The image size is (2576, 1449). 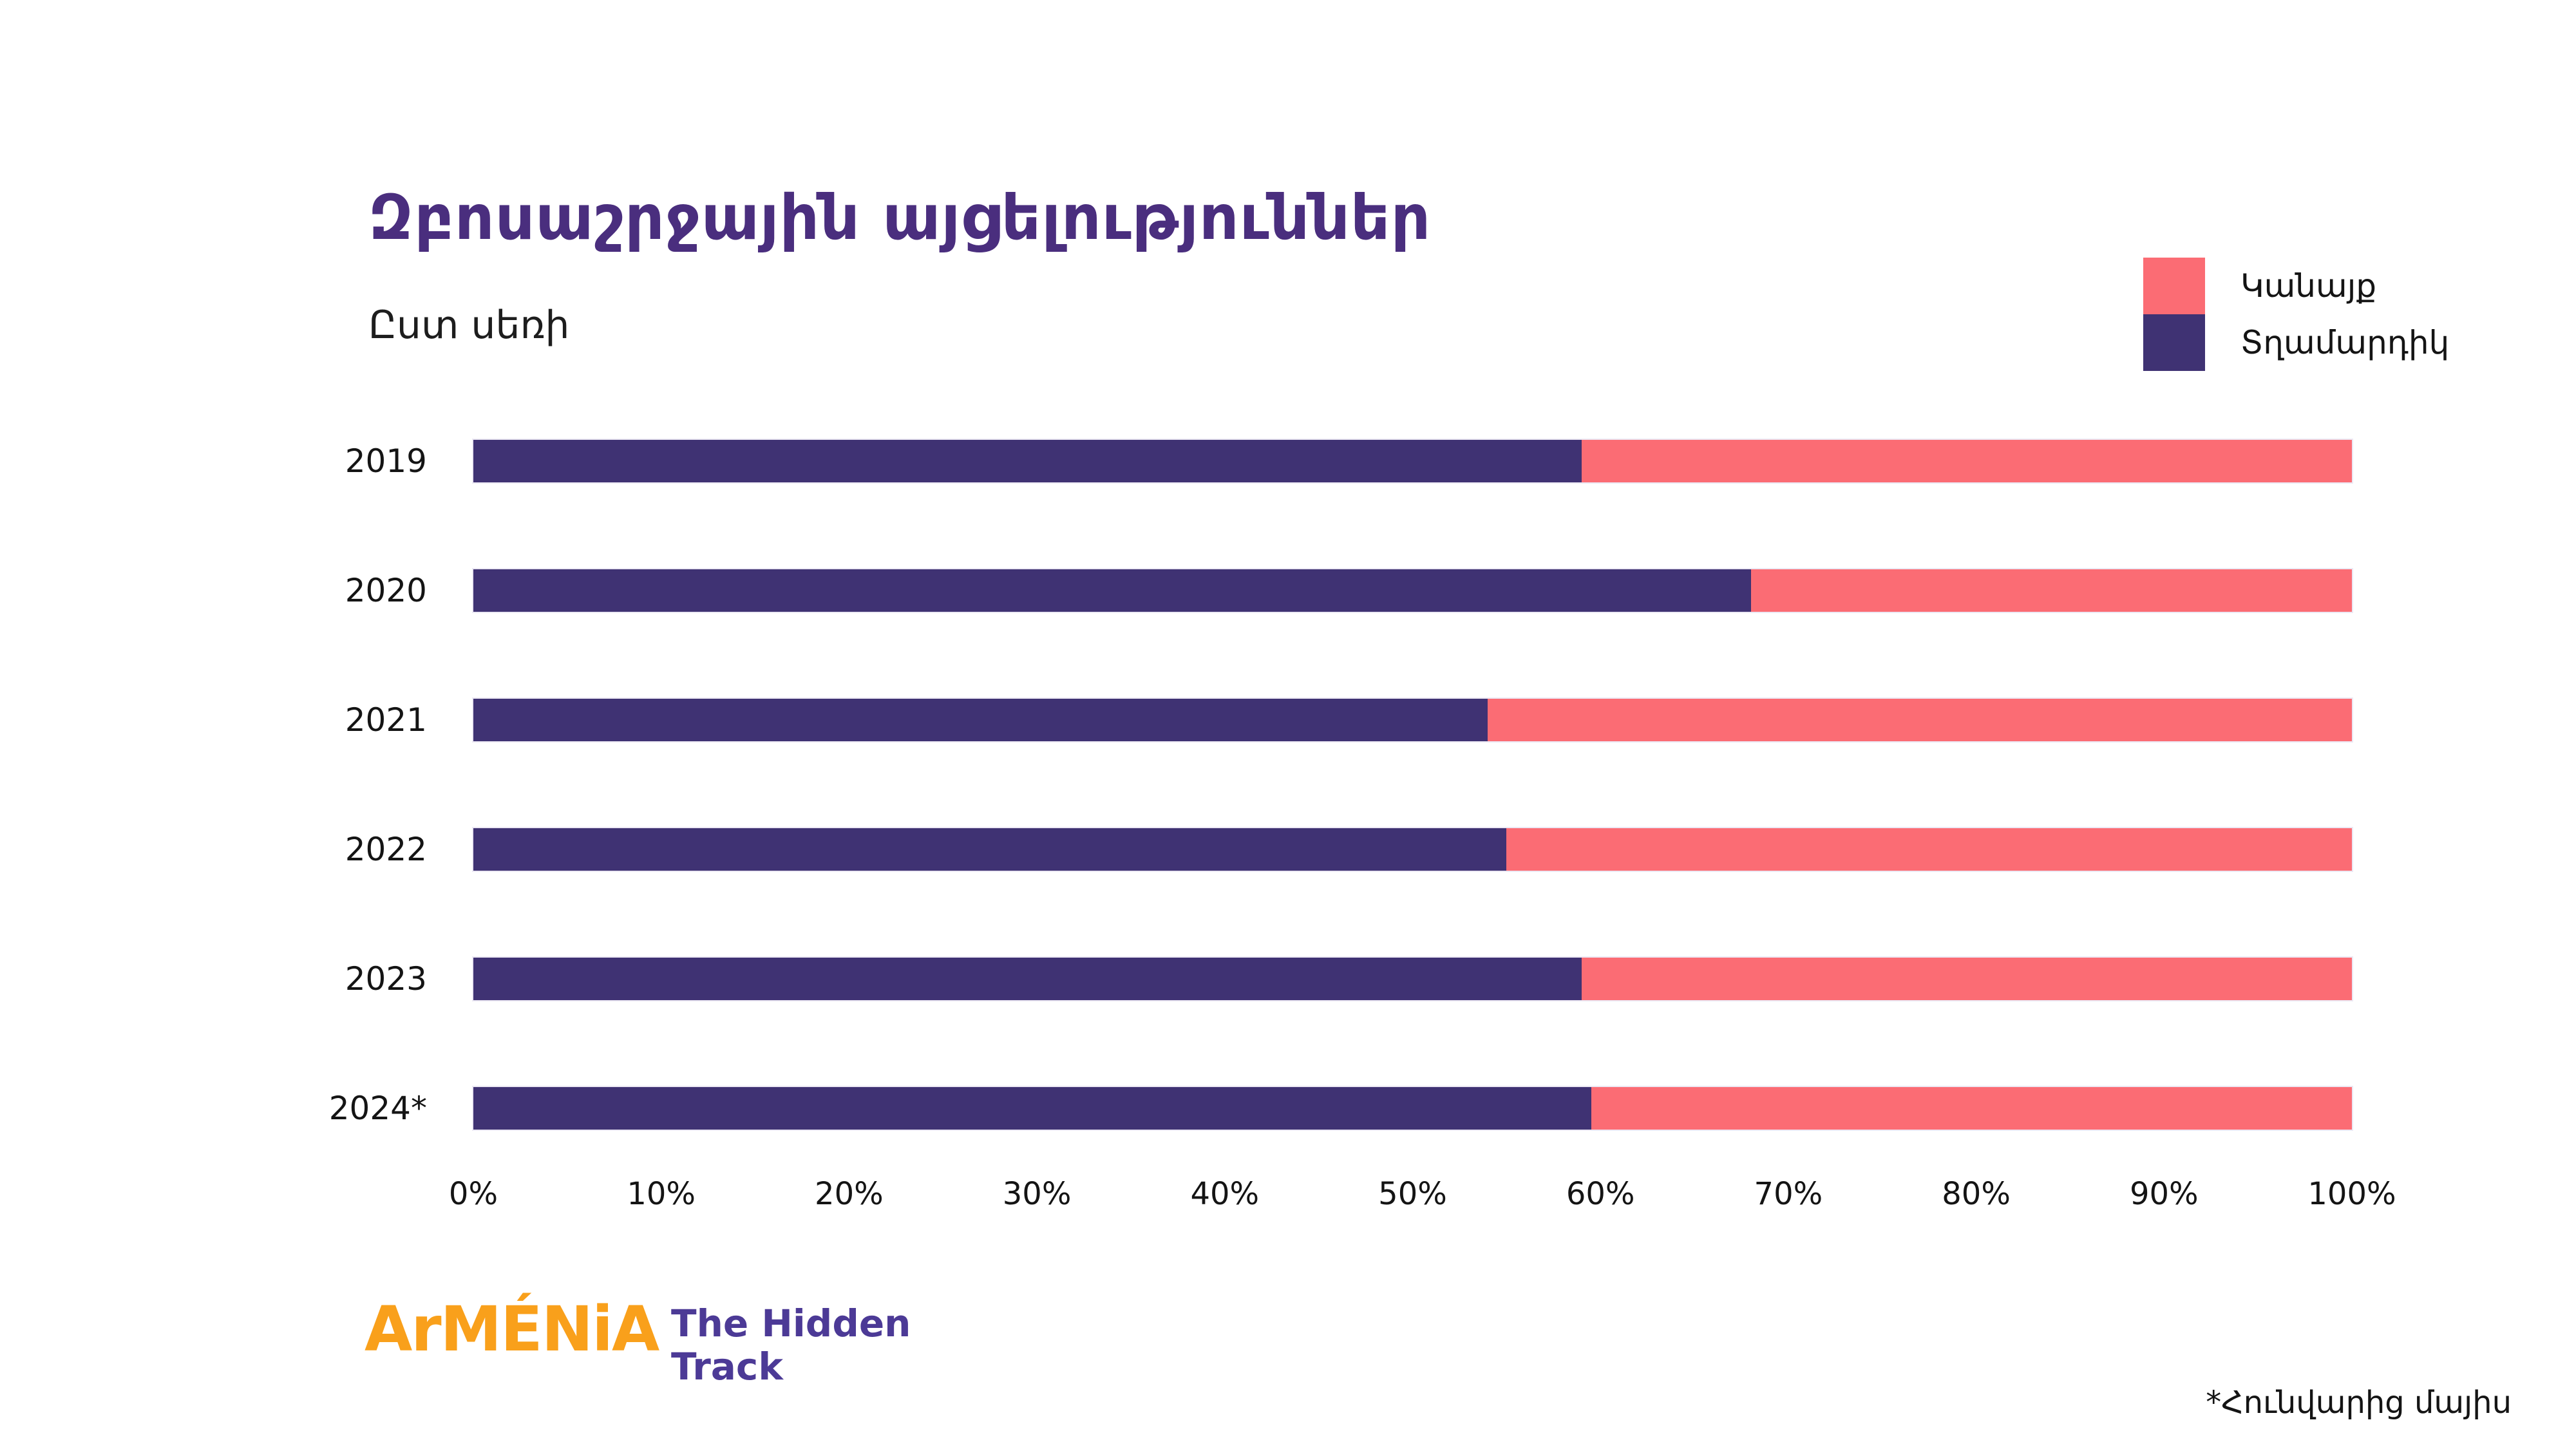 What do you see at coordinates (386, 590) in the screenshot?
I see `year-label: 2020` at bounding box center [386, 590].